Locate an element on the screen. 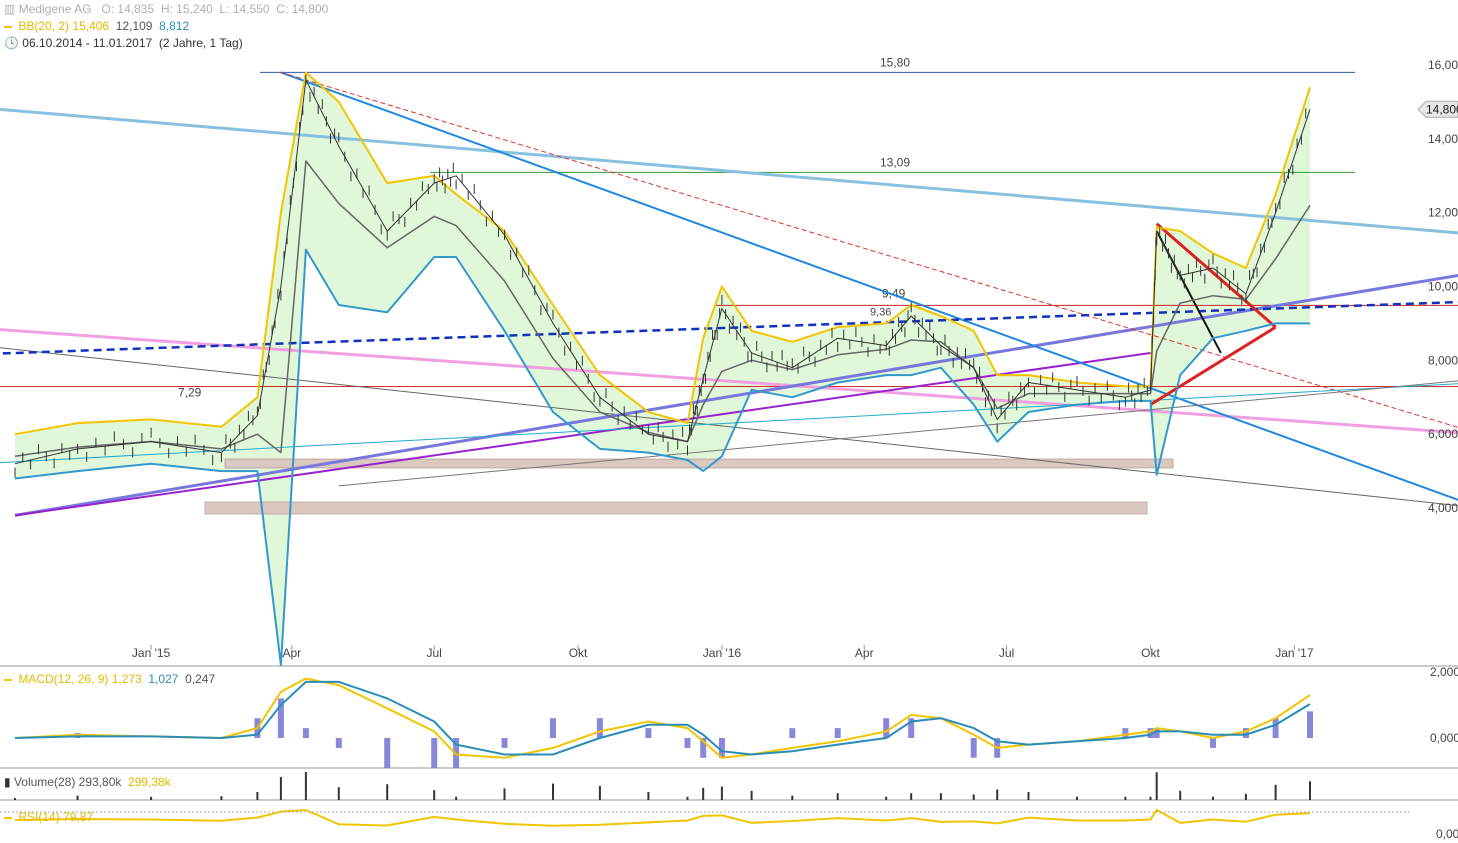 Image resolution: width=1458 pixels, height=843 pixels. y-tick-label: 12,000 is located at coordinates (1443, 213).